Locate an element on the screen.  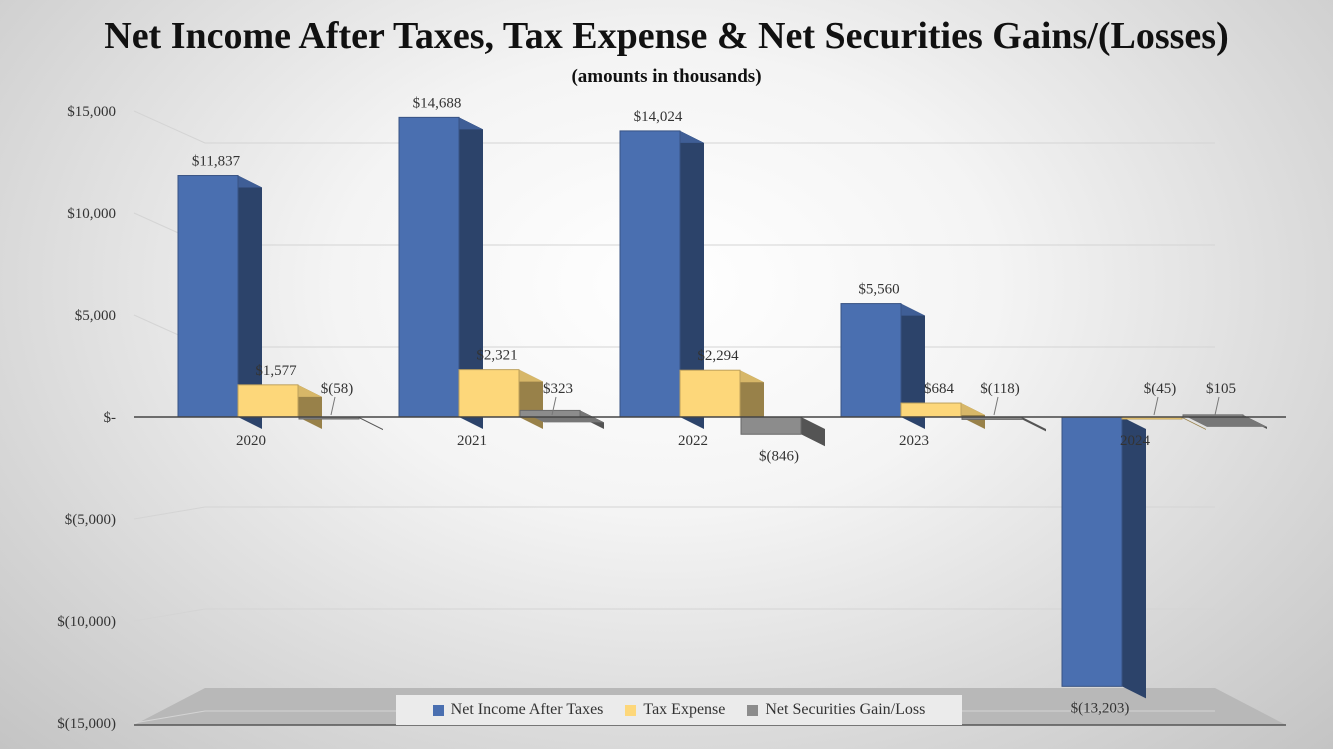
bar-top is located at coordinates (1225, 420).